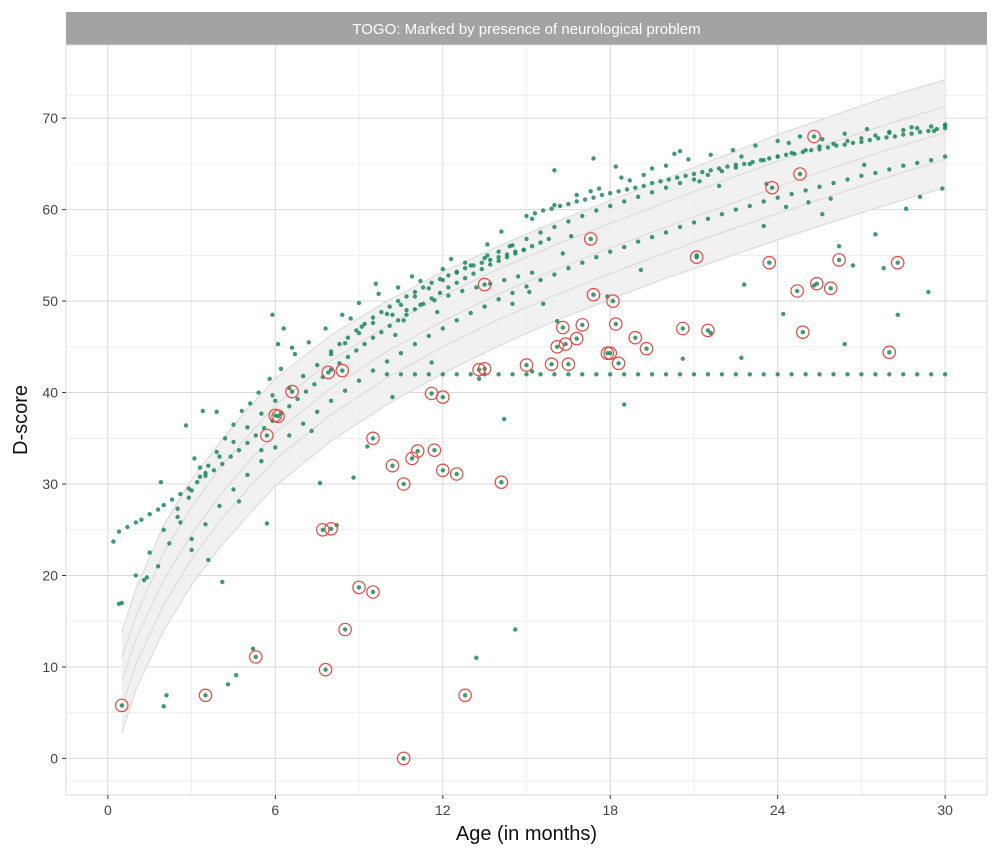 The image size is (1000, 857). What do you see at coordinates (50, 393) in the screenshot?
I see `y-tick-label: 40` at bounding box center [50, 393].